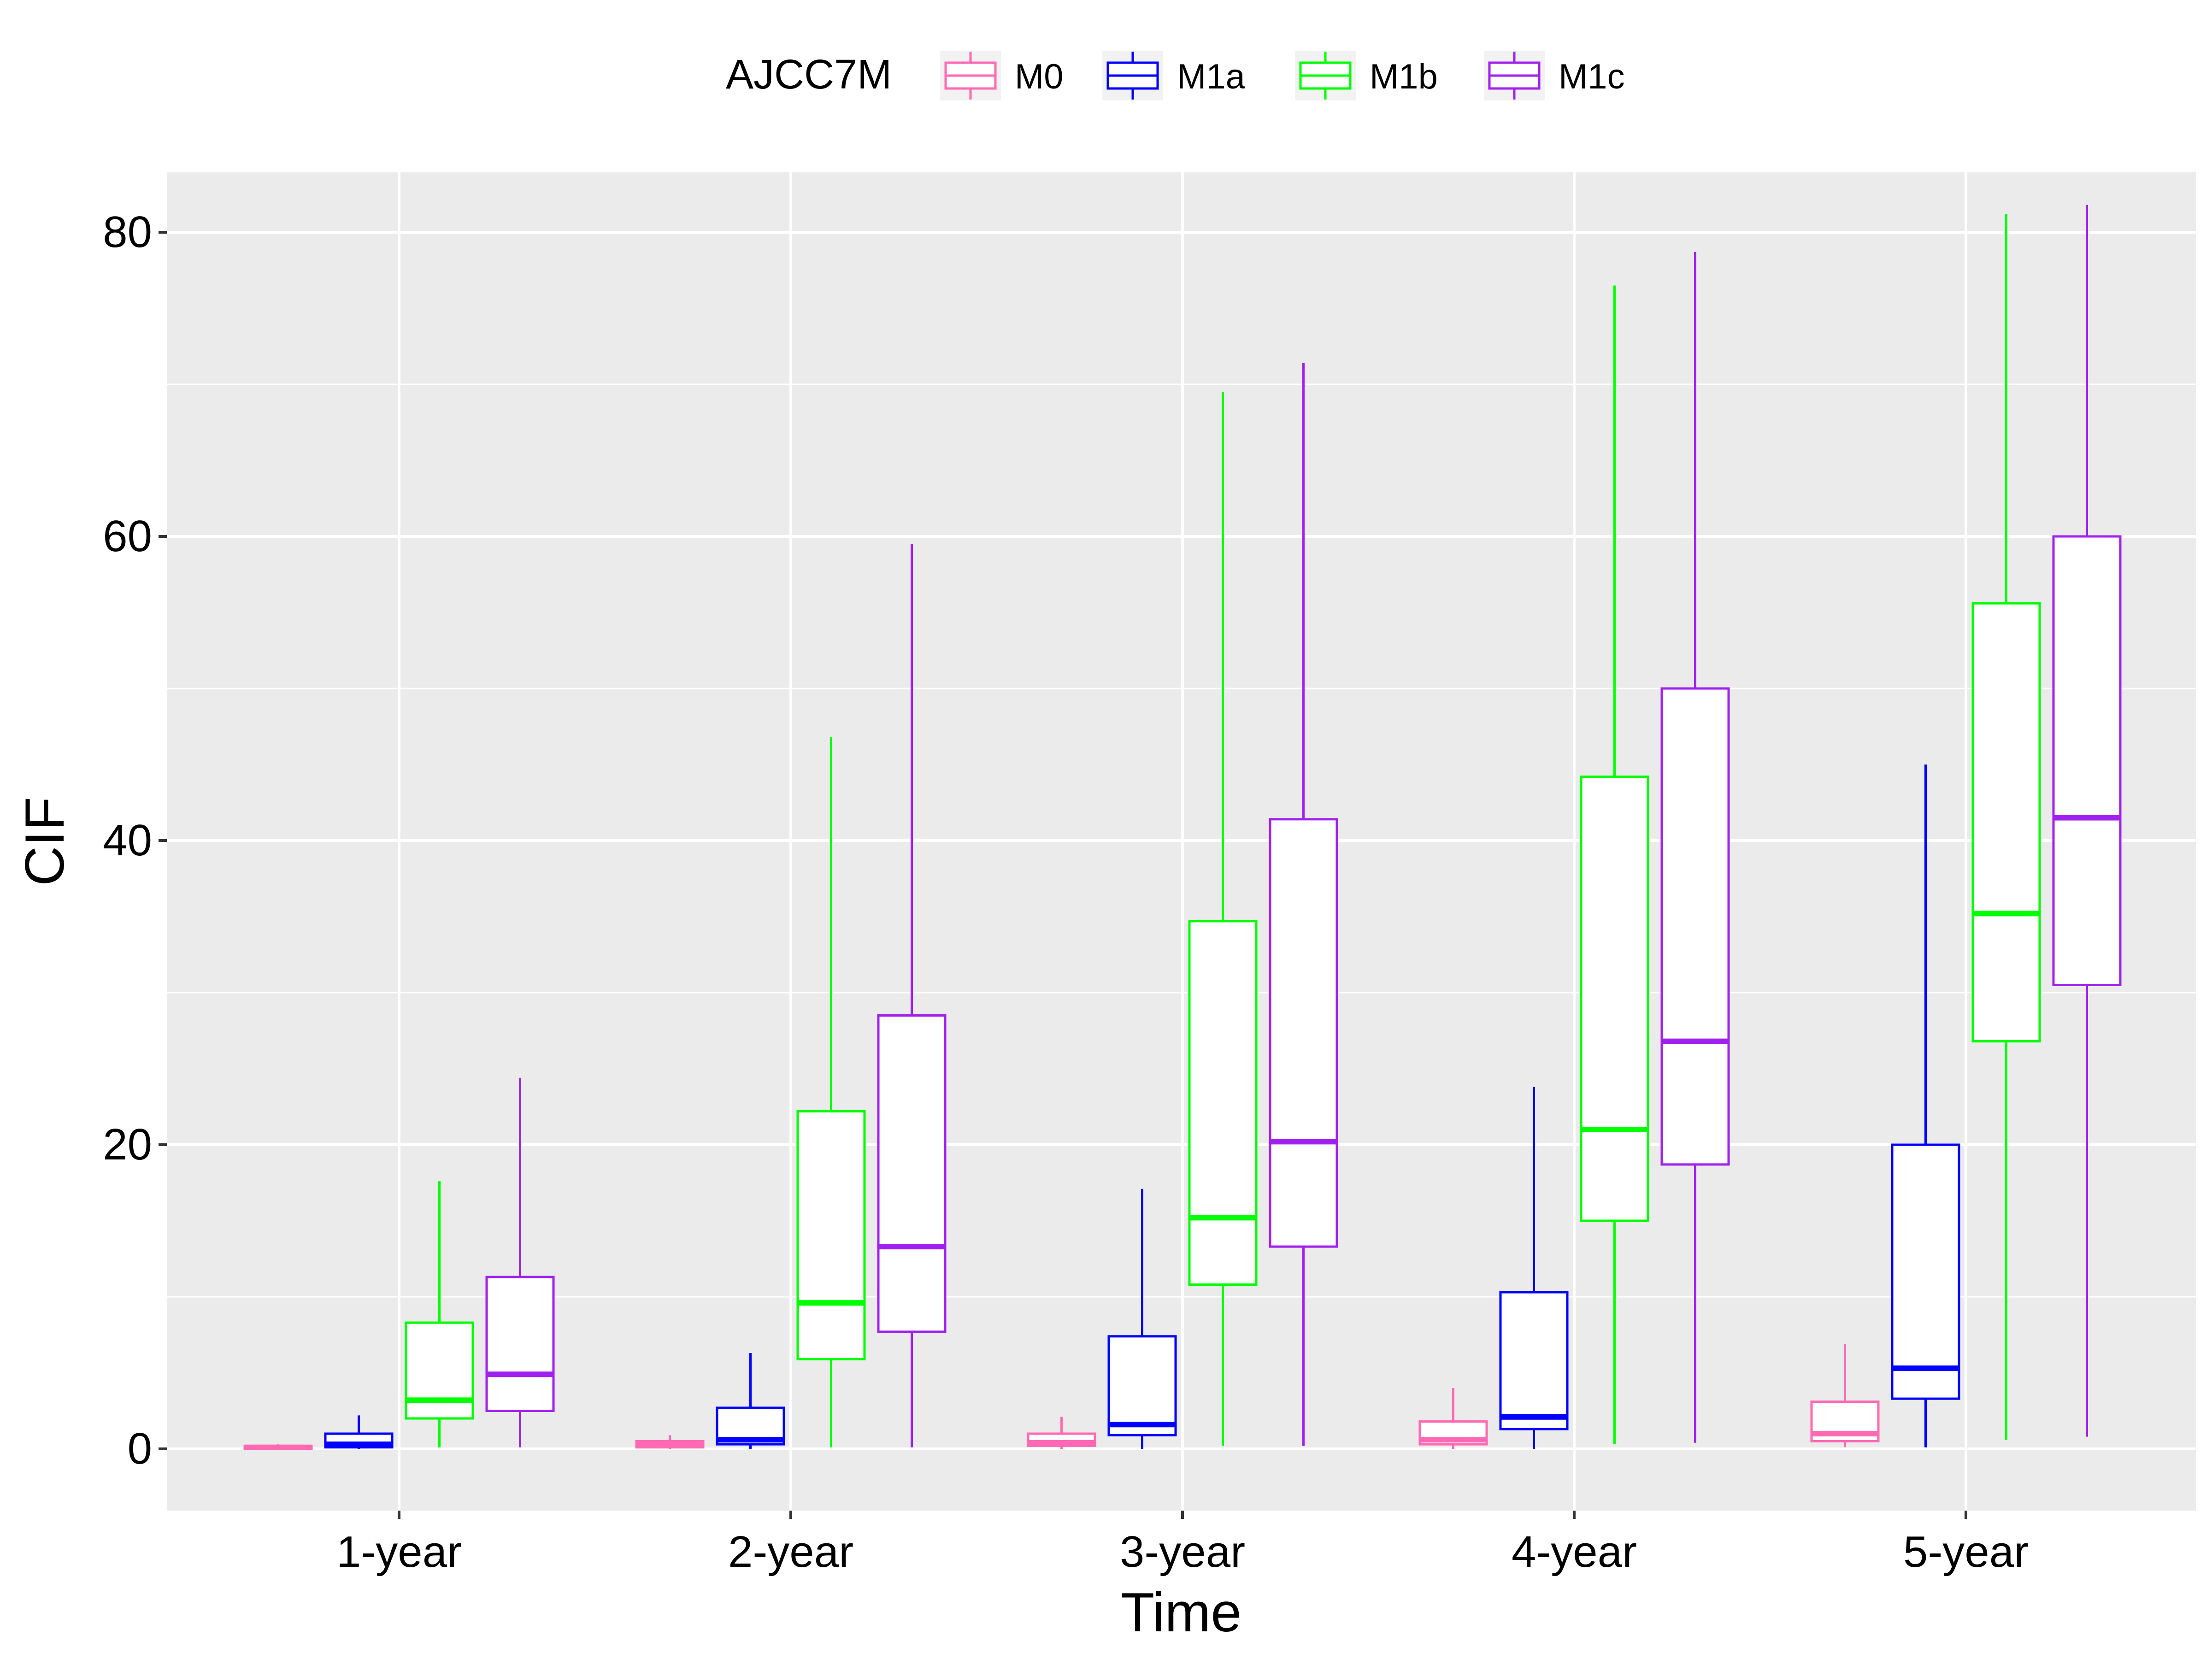 The height and width of the screenshot is (1659, 2212). I want to click on legend-item-M1c: M1c, so click(1554, 75).